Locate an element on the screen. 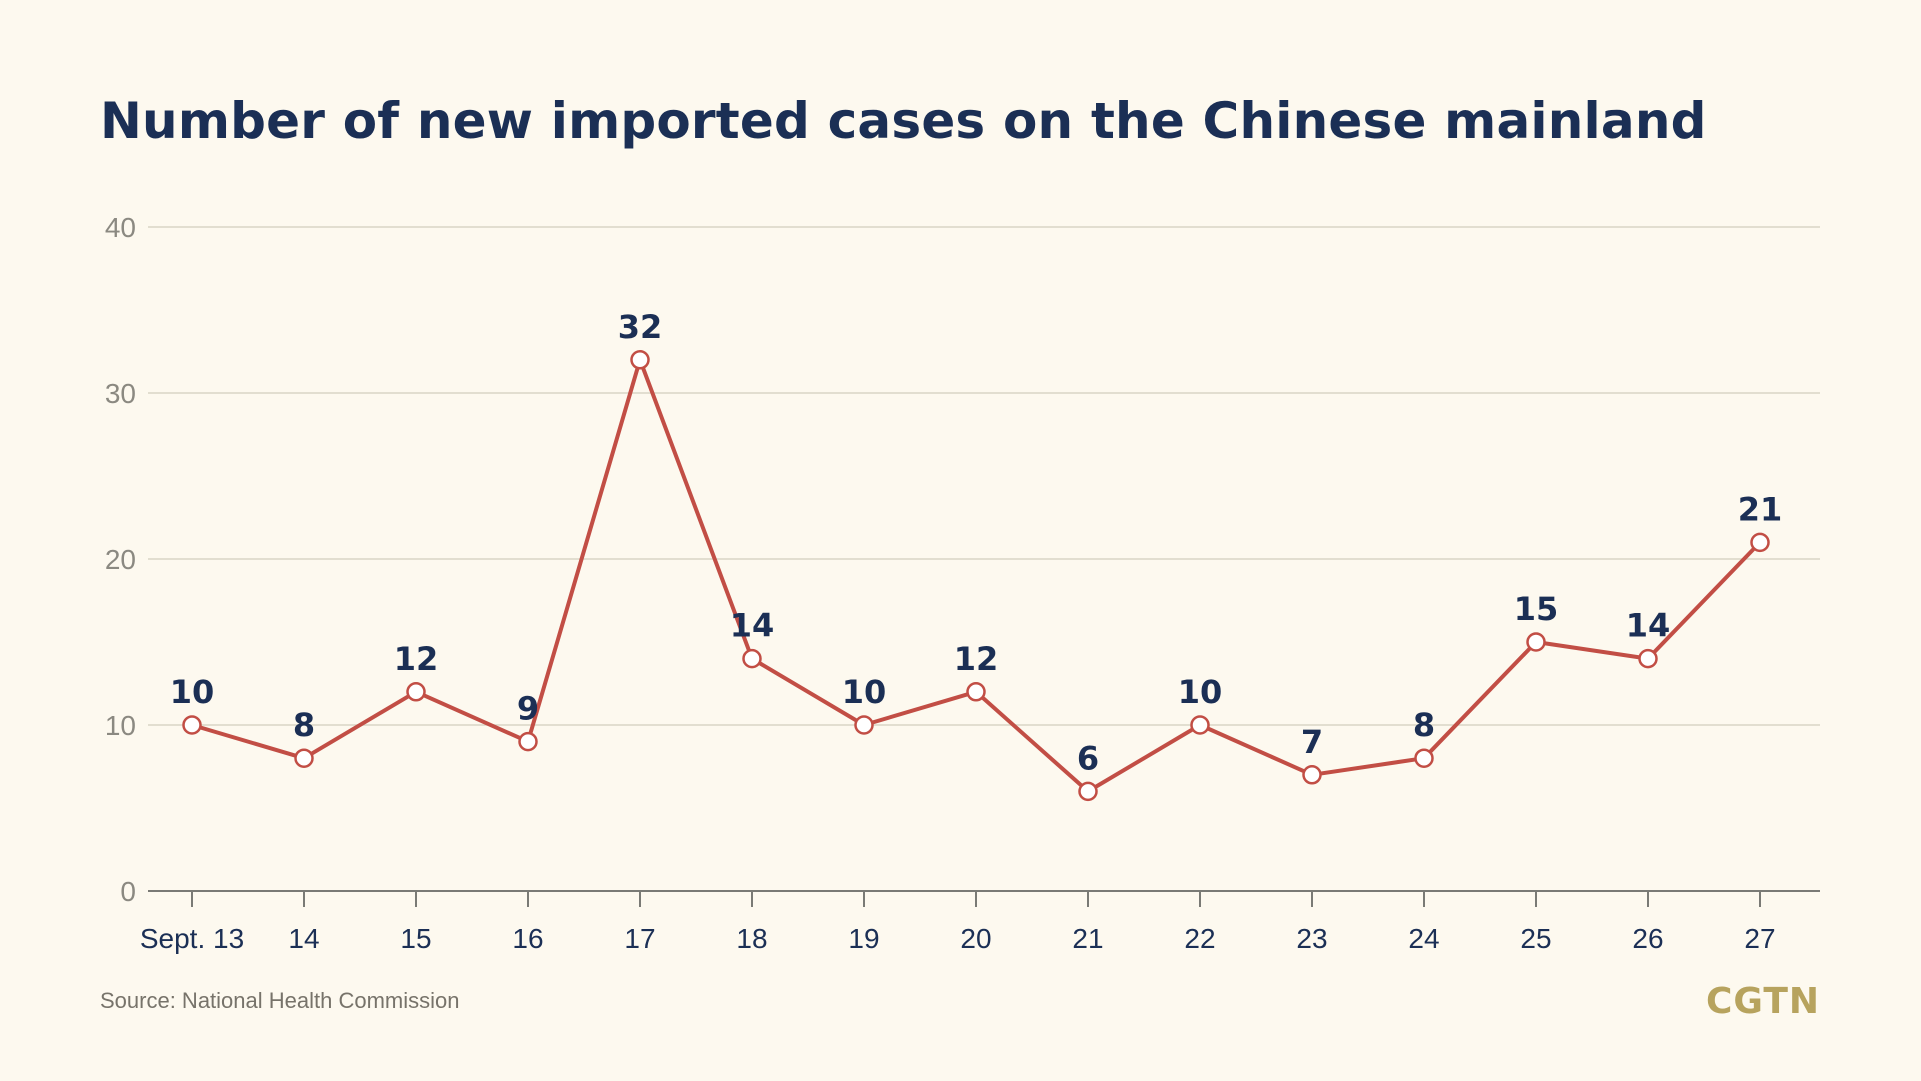  data-label: 15 is located at coordinates (1536, 609).